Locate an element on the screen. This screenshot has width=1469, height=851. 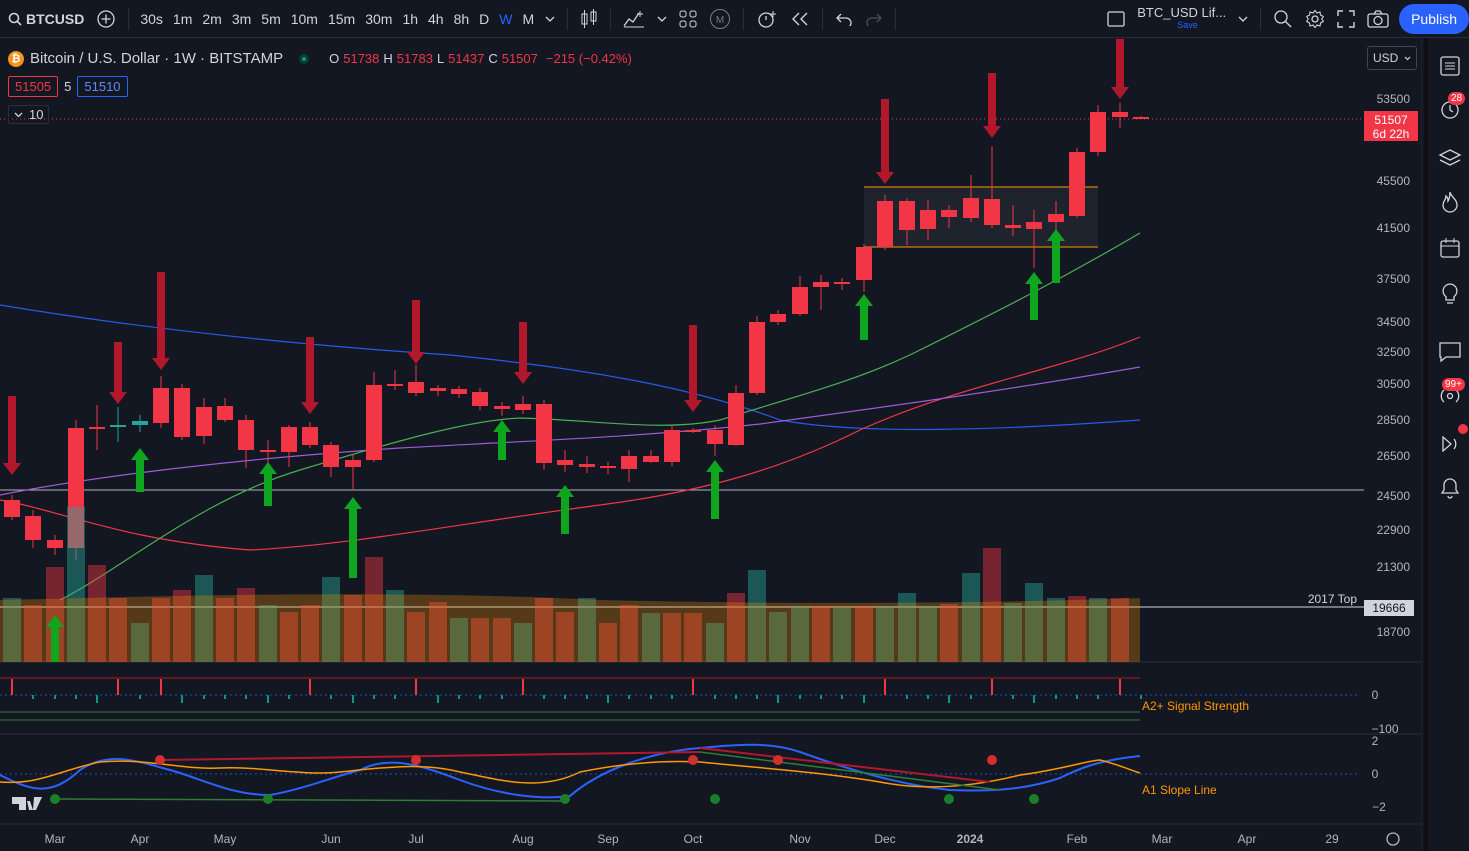
indicators-collapse-button: 10 is located at coordinates (29, 114).